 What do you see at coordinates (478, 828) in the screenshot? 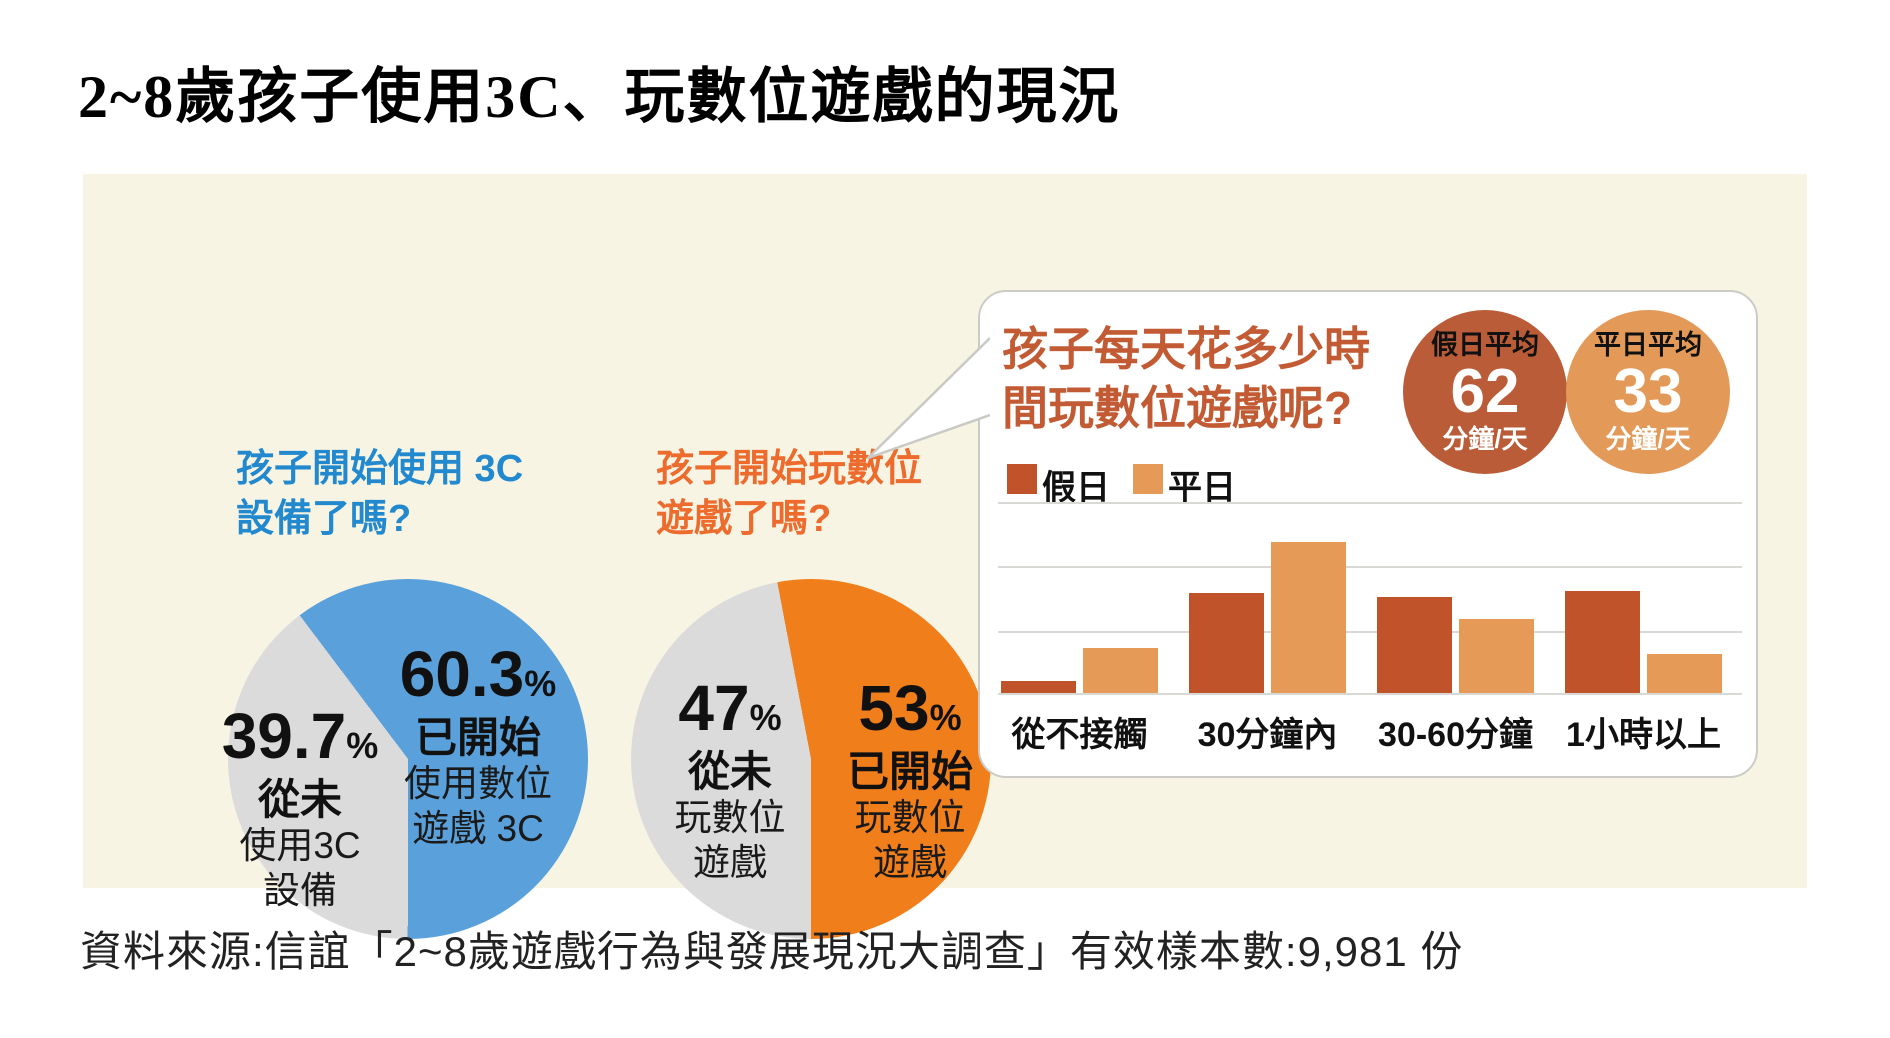
I see `pie-3c-started-desc2: 遊戲 3C` at bounding box center [478, 828].